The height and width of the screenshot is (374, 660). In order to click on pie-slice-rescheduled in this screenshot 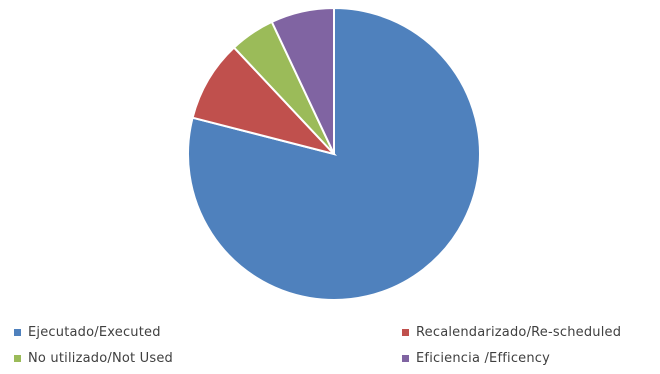, I will do `click(264, 101)`.